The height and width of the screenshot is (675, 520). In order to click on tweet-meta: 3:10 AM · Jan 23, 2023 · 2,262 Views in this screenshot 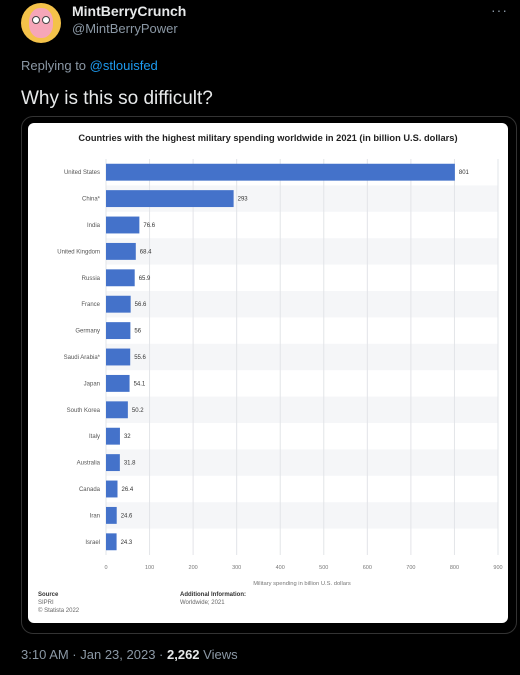, I will do `click(129, 654)`.